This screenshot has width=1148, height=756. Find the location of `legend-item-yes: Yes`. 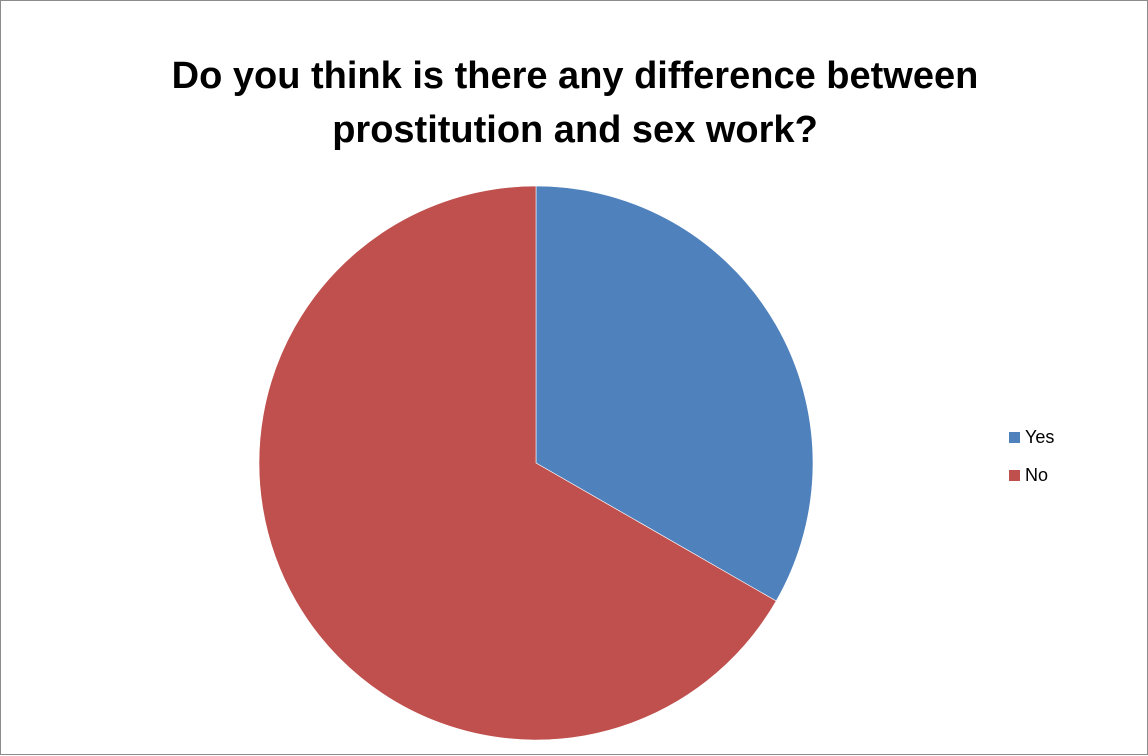

legend-item-yes: Yes is located at coordinates (1031, 437).